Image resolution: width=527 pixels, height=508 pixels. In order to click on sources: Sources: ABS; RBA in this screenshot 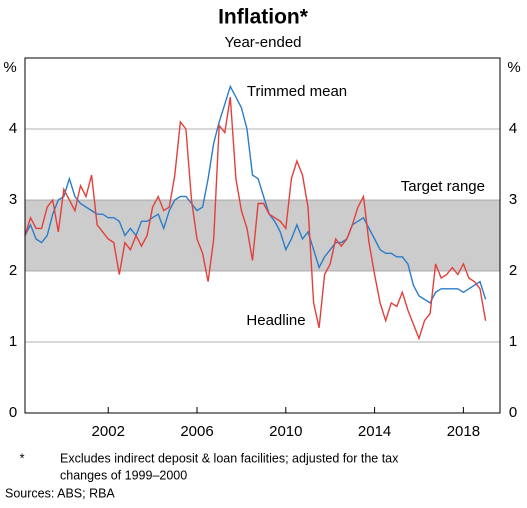, I will do `click(60, 493)`.